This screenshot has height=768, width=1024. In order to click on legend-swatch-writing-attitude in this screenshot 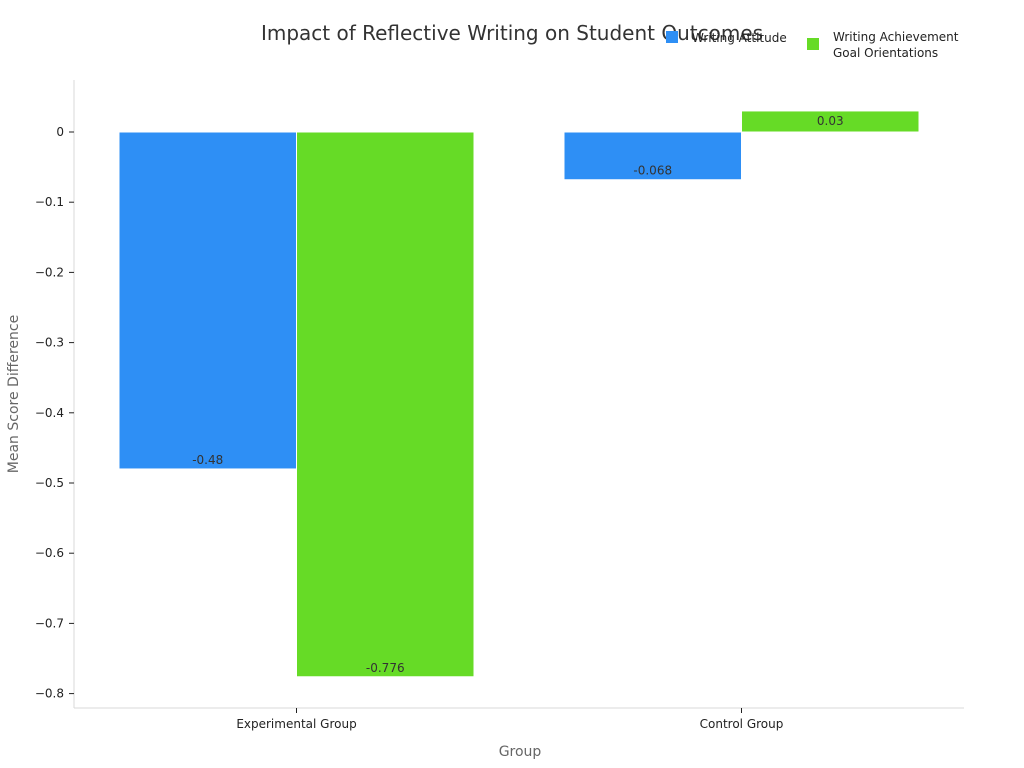, I will do `click(672, 37)`.